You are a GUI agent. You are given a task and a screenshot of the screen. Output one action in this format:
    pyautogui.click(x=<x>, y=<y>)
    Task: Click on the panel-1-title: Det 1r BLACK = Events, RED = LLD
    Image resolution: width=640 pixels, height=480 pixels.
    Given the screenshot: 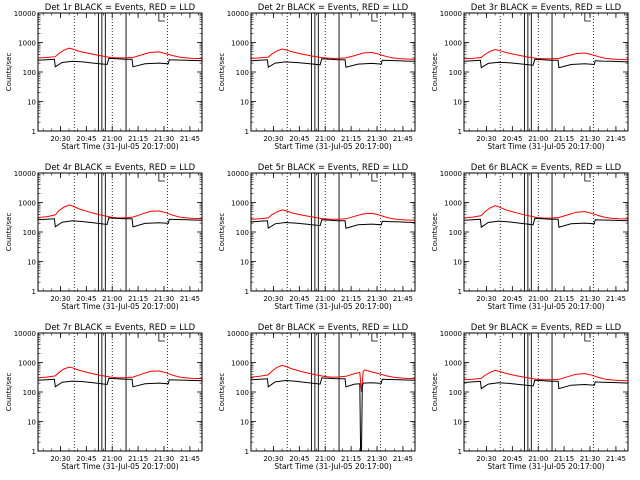 What is the action you would take?
    pyautogui.click(x=120, y=8)
    